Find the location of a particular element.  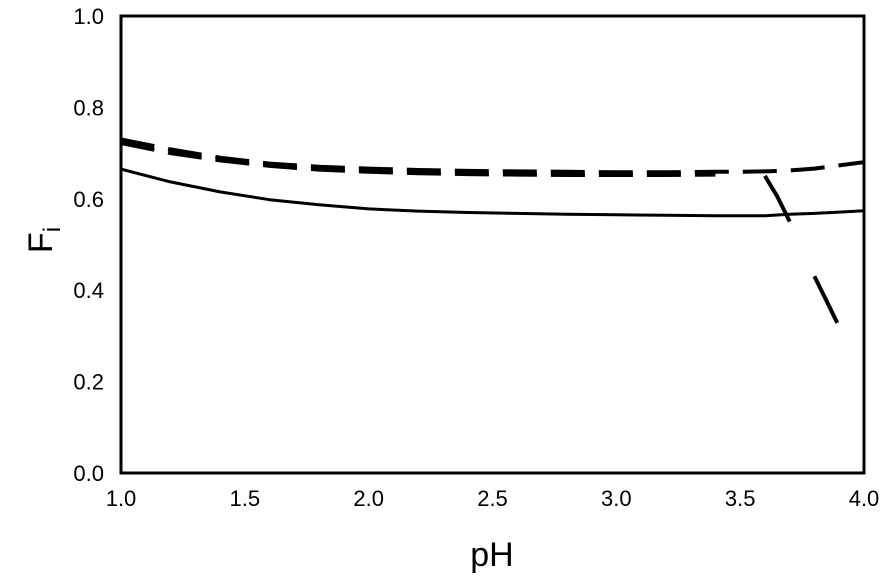

x-tick-label: 2.0 is located at coordinates (368, 498).